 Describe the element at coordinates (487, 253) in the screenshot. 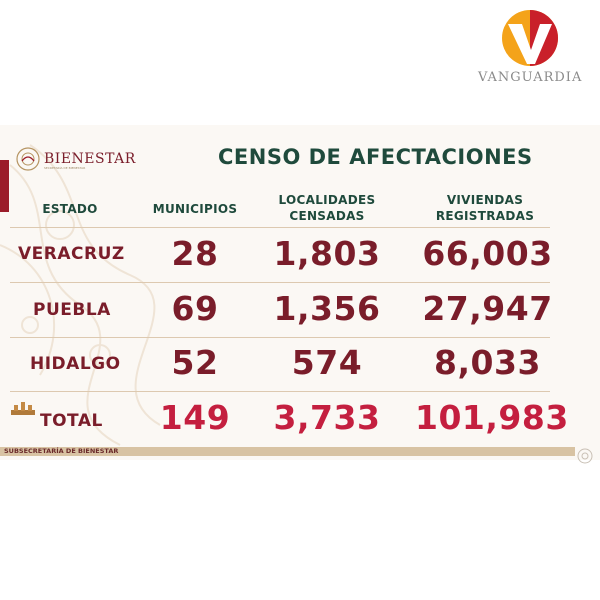

I see `row-viviendas: 66,003` at that location.